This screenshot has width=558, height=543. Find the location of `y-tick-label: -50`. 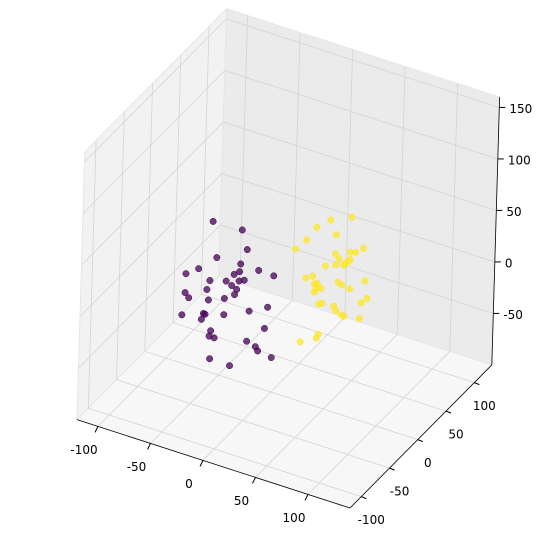

y-tick-label: -50 is located at coordinates (400, 492).